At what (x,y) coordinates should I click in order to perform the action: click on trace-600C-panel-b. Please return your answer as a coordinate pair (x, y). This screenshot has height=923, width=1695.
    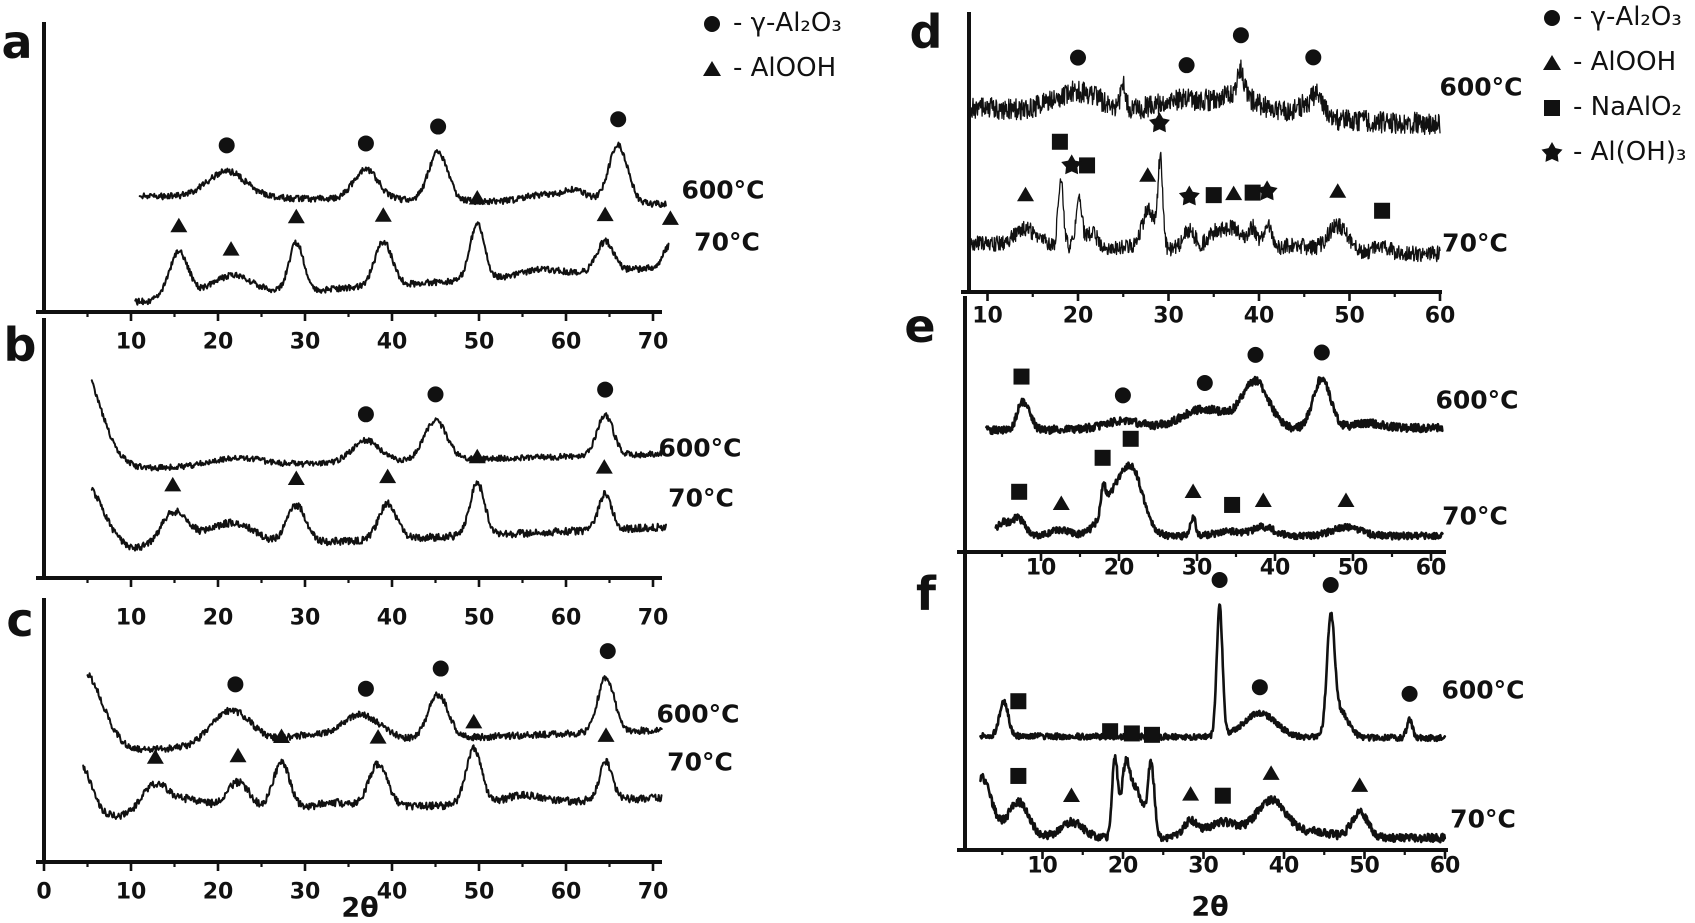
    Looking at the image, I should click on (376, 425).